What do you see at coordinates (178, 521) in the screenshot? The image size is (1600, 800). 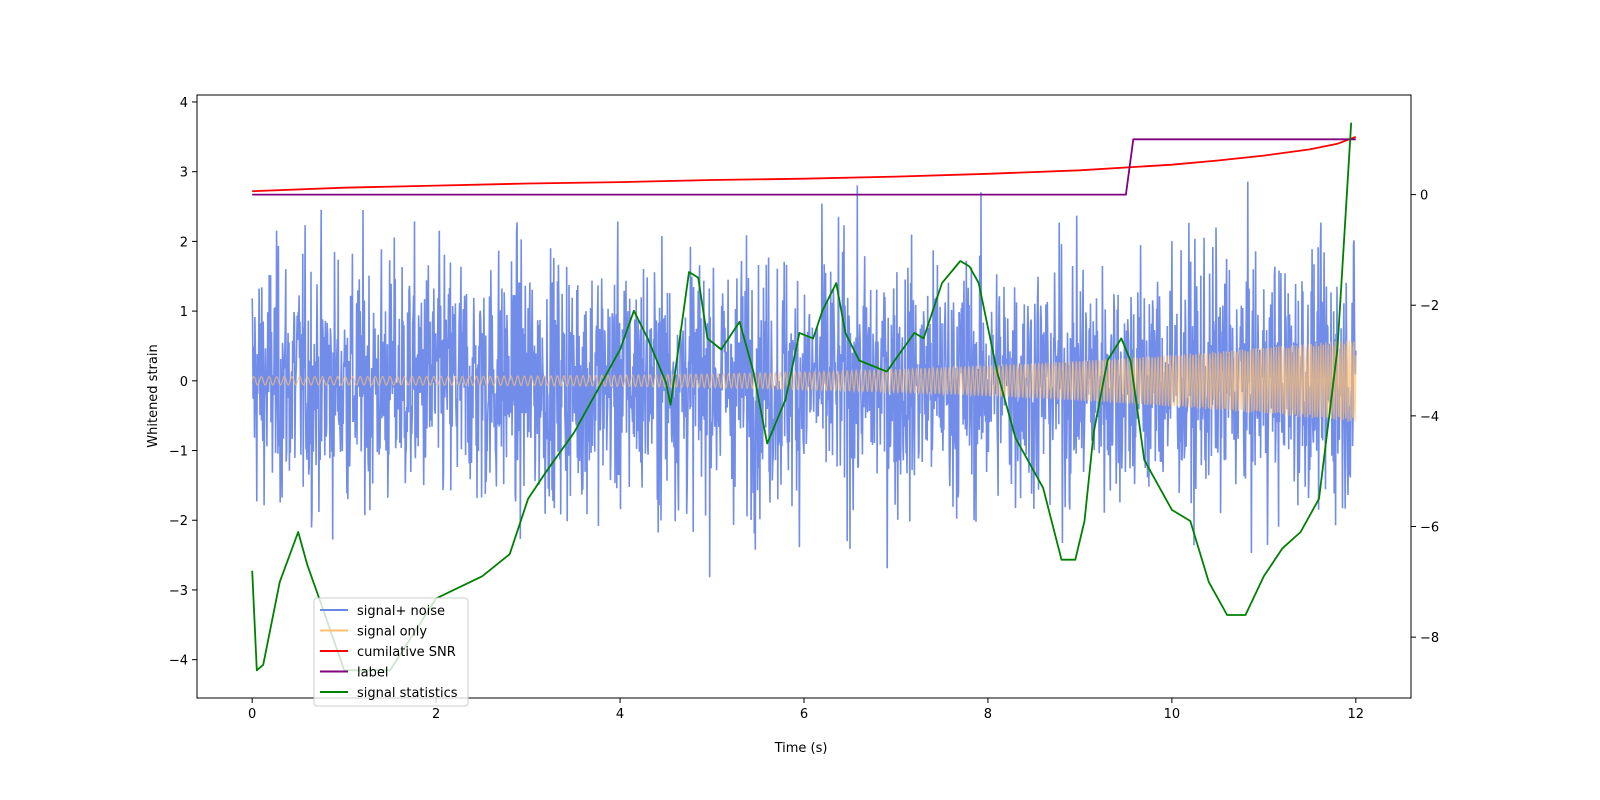 I see `y-tick-label: −2` at bounding box center [178, 521].